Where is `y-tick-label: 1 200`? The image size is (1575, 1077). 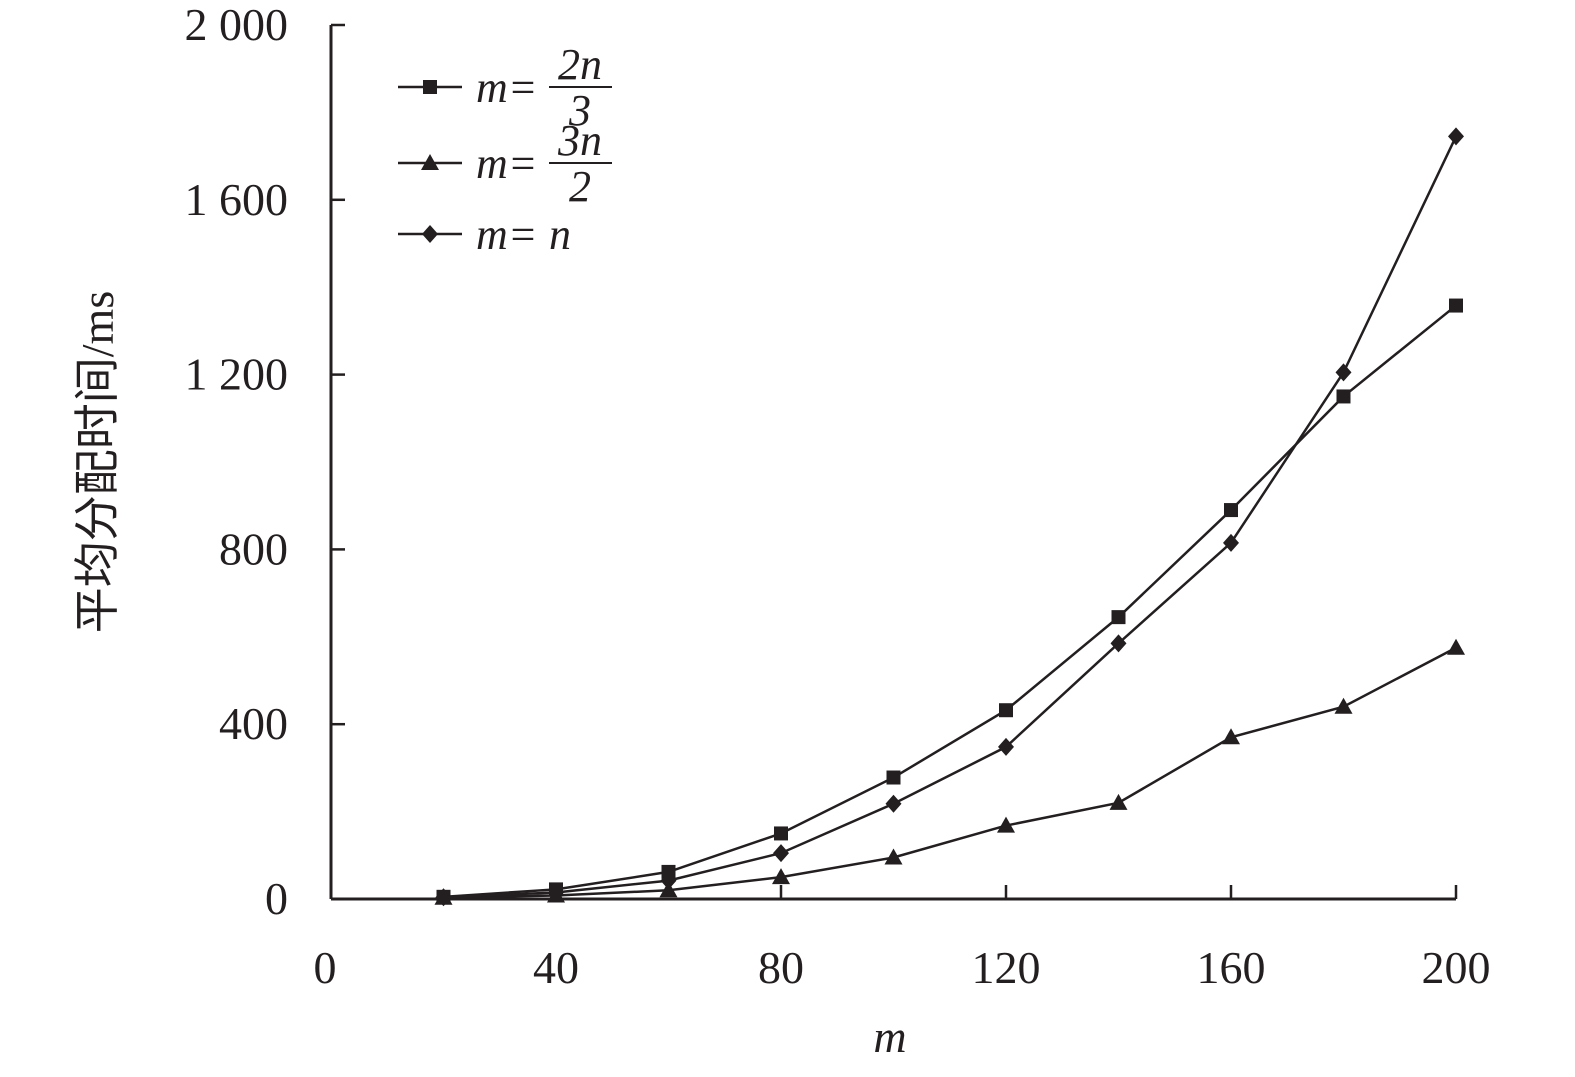 y-tick-label: 1 200 is located at coordinates (237, 374).